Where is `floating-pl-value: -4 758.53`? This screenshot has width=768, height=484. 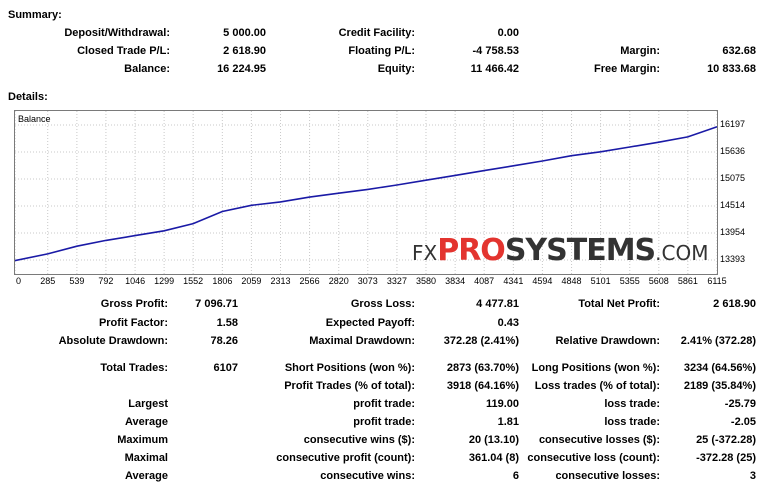
floating-pl-value: -4 758.53 is located at coordinates (495, 51).